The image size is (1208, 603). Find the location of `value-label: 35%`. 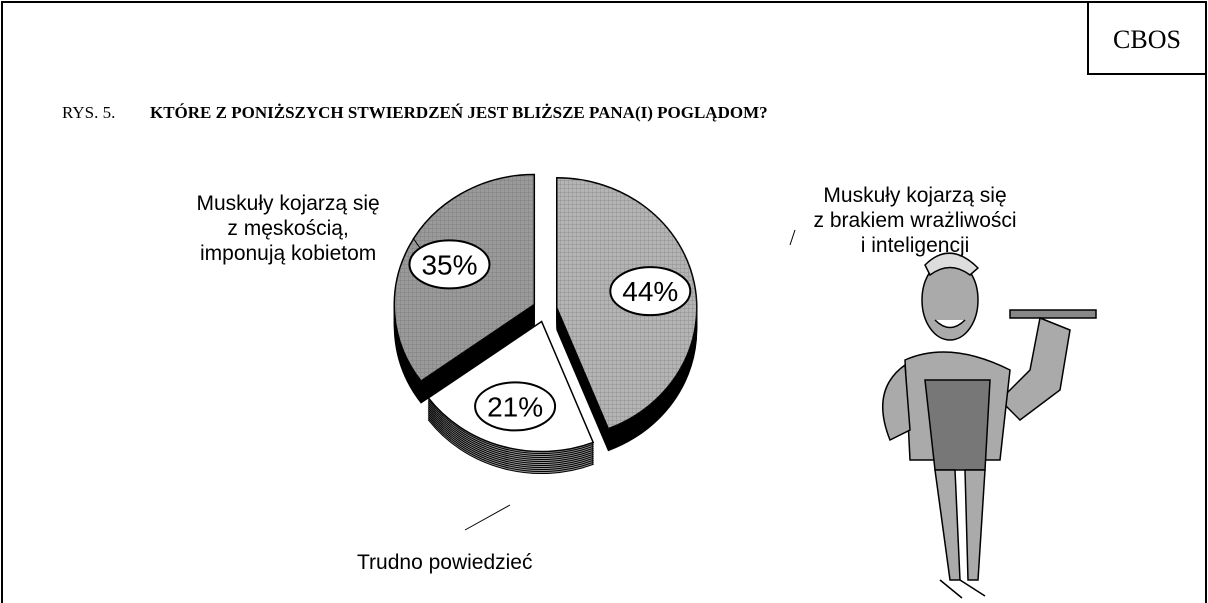

value-label: 35% is located at coordinates (449, 264).